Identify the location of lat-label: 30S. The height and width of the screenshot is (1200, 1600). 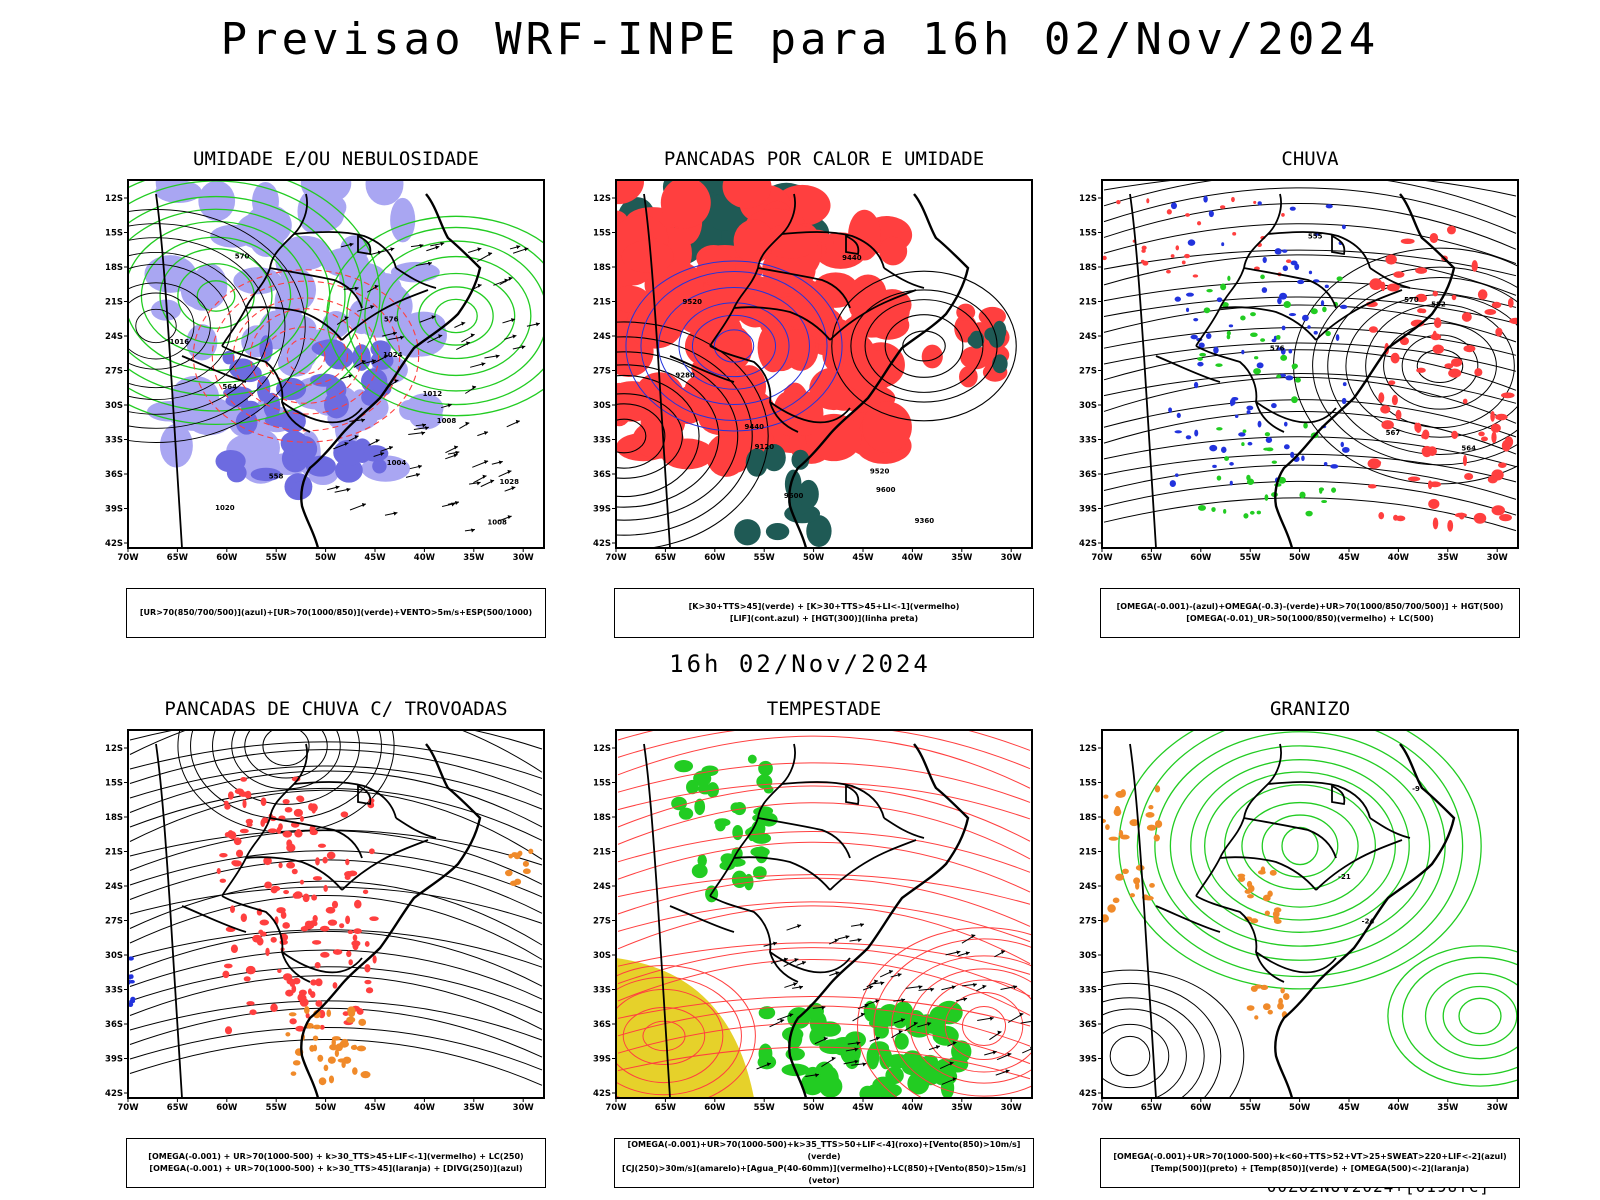
(602, 406).